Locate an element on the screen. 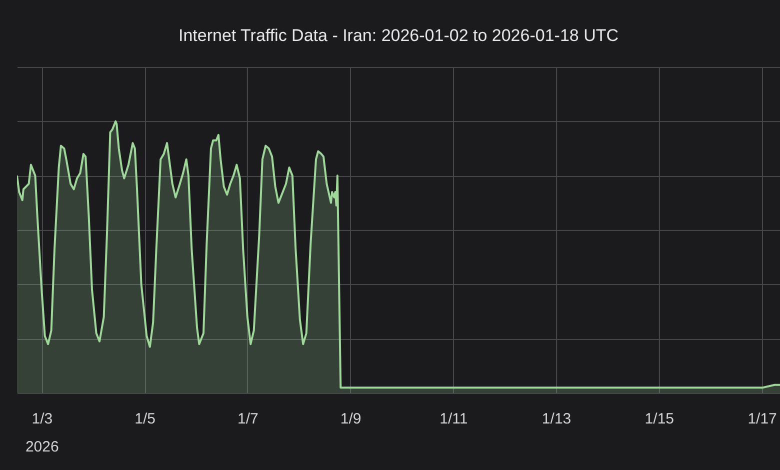  x-tick-label: 1/3 2026 is located at coordinates (42, 433).